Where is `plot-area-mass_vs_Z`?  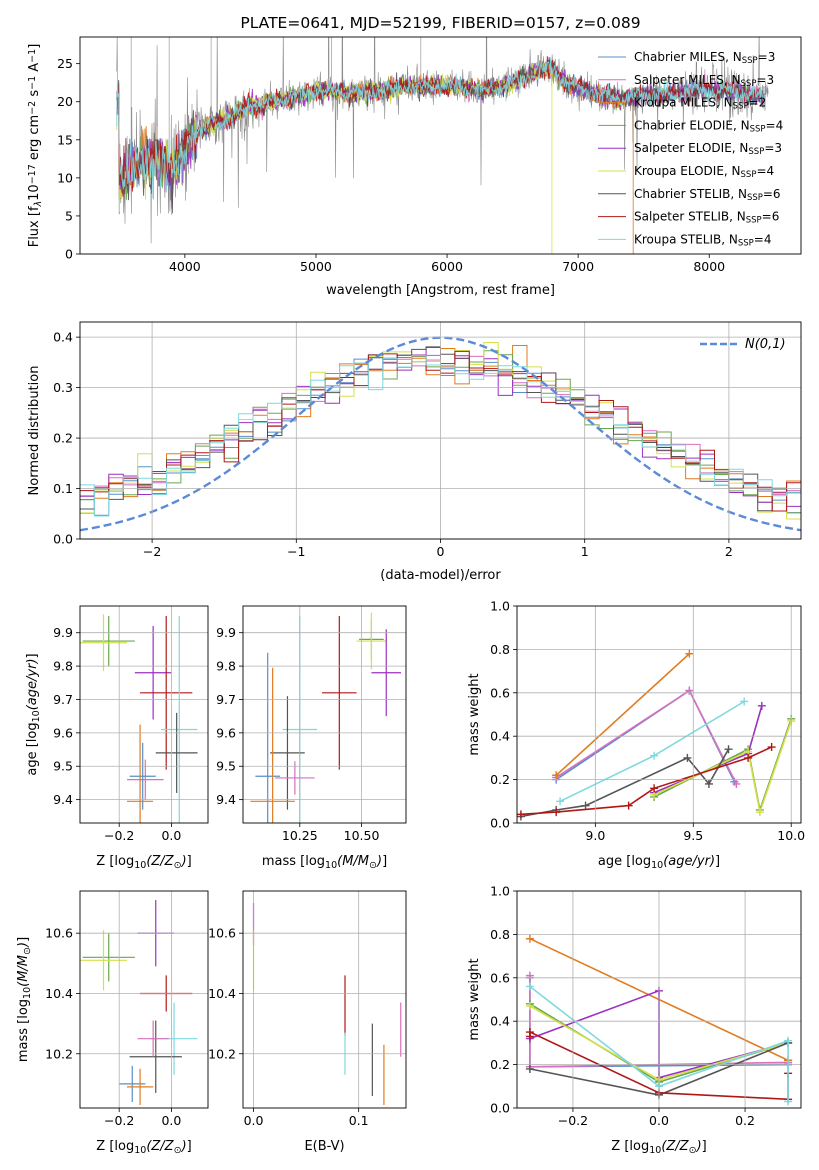
plot-area-mass_vs_Z is located at coordinates (139, 1002).